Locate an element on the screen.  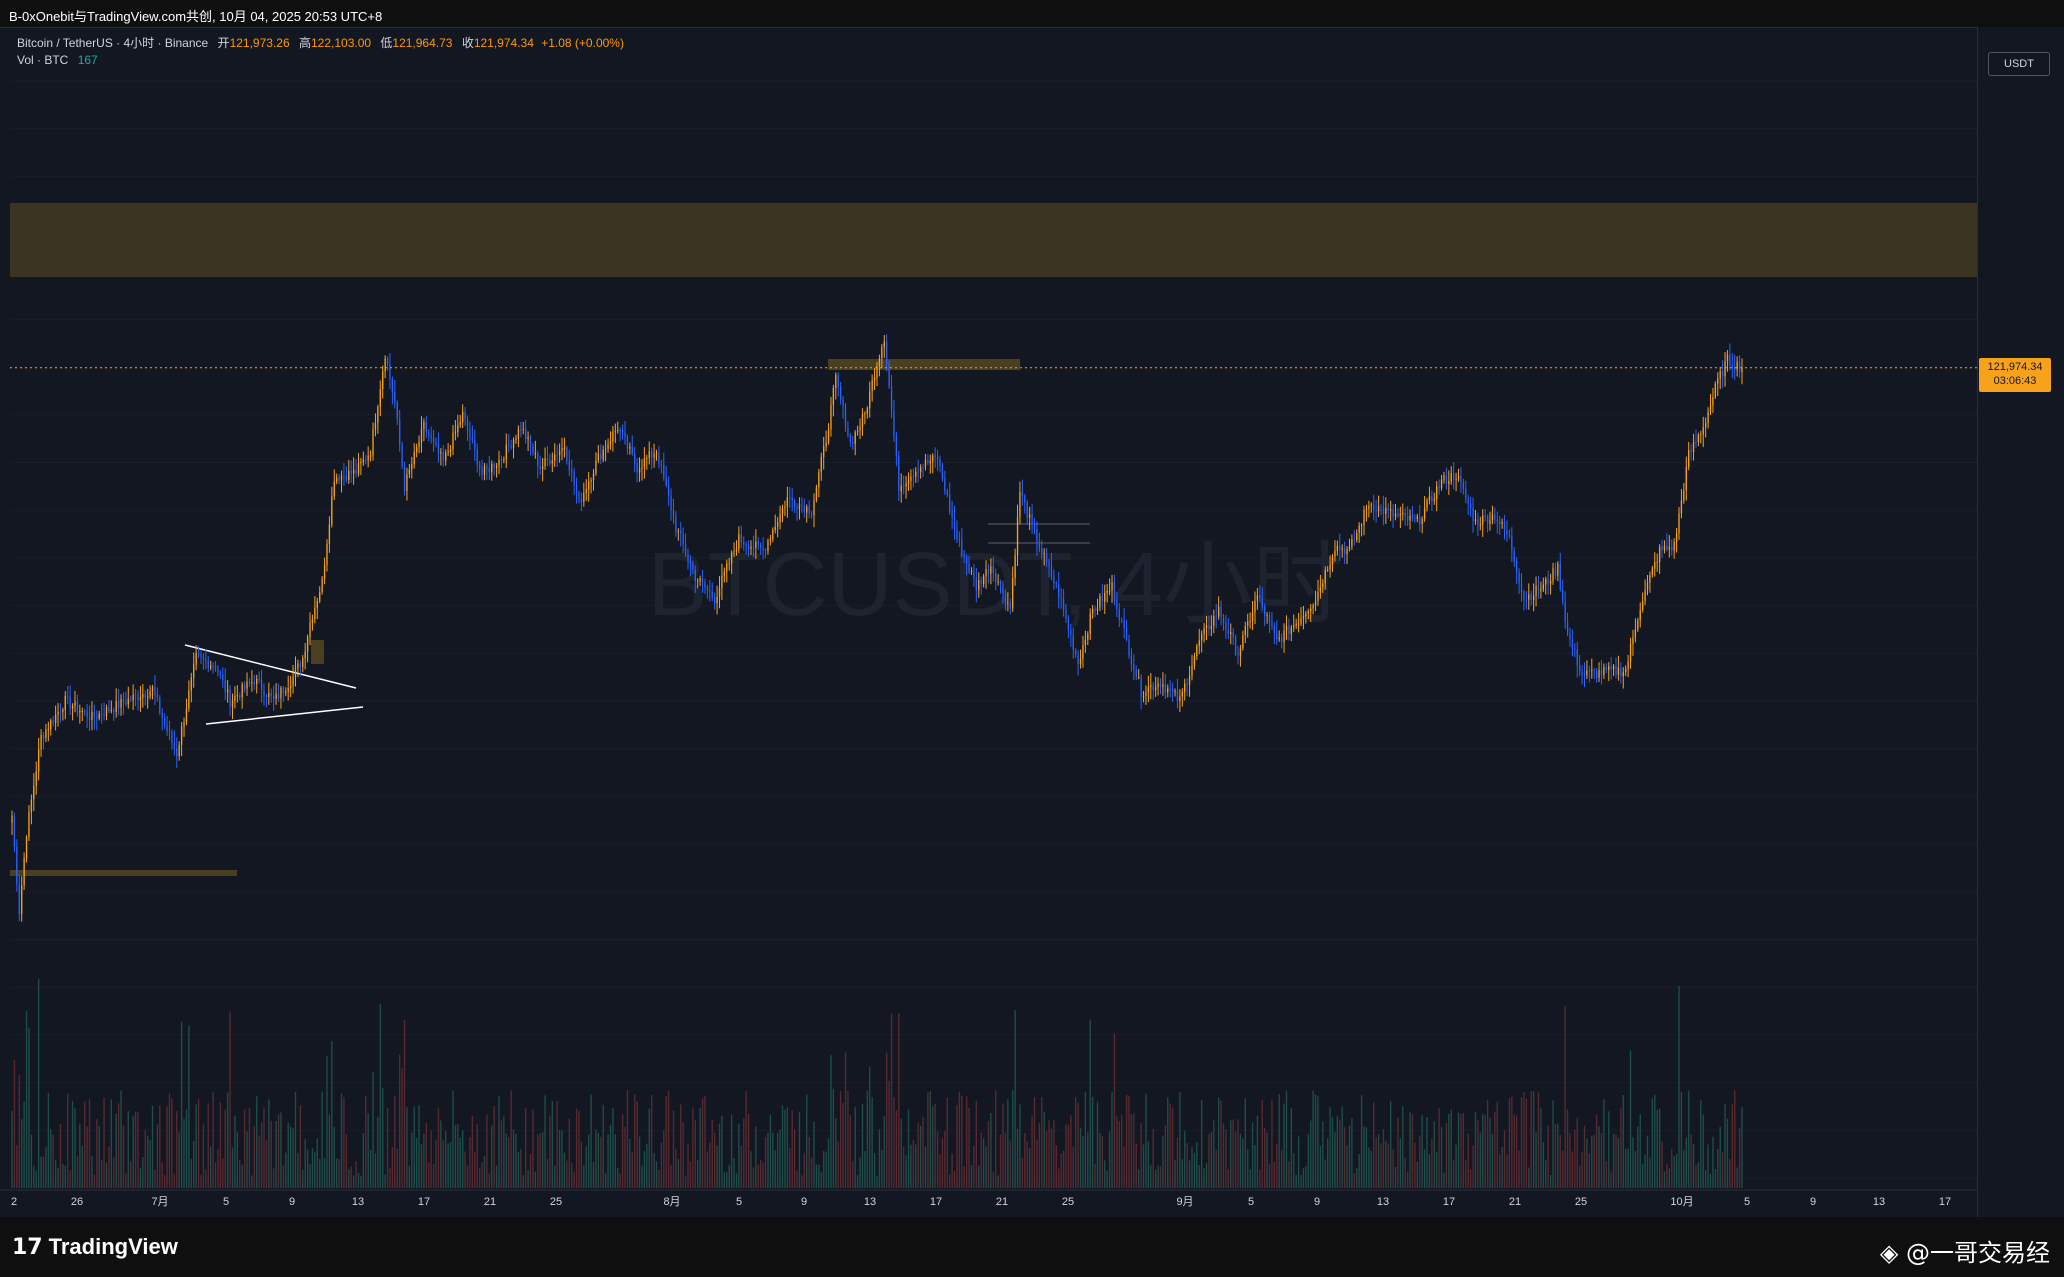
volume-label: Vol · BTC is located at coordinates (43, 60).